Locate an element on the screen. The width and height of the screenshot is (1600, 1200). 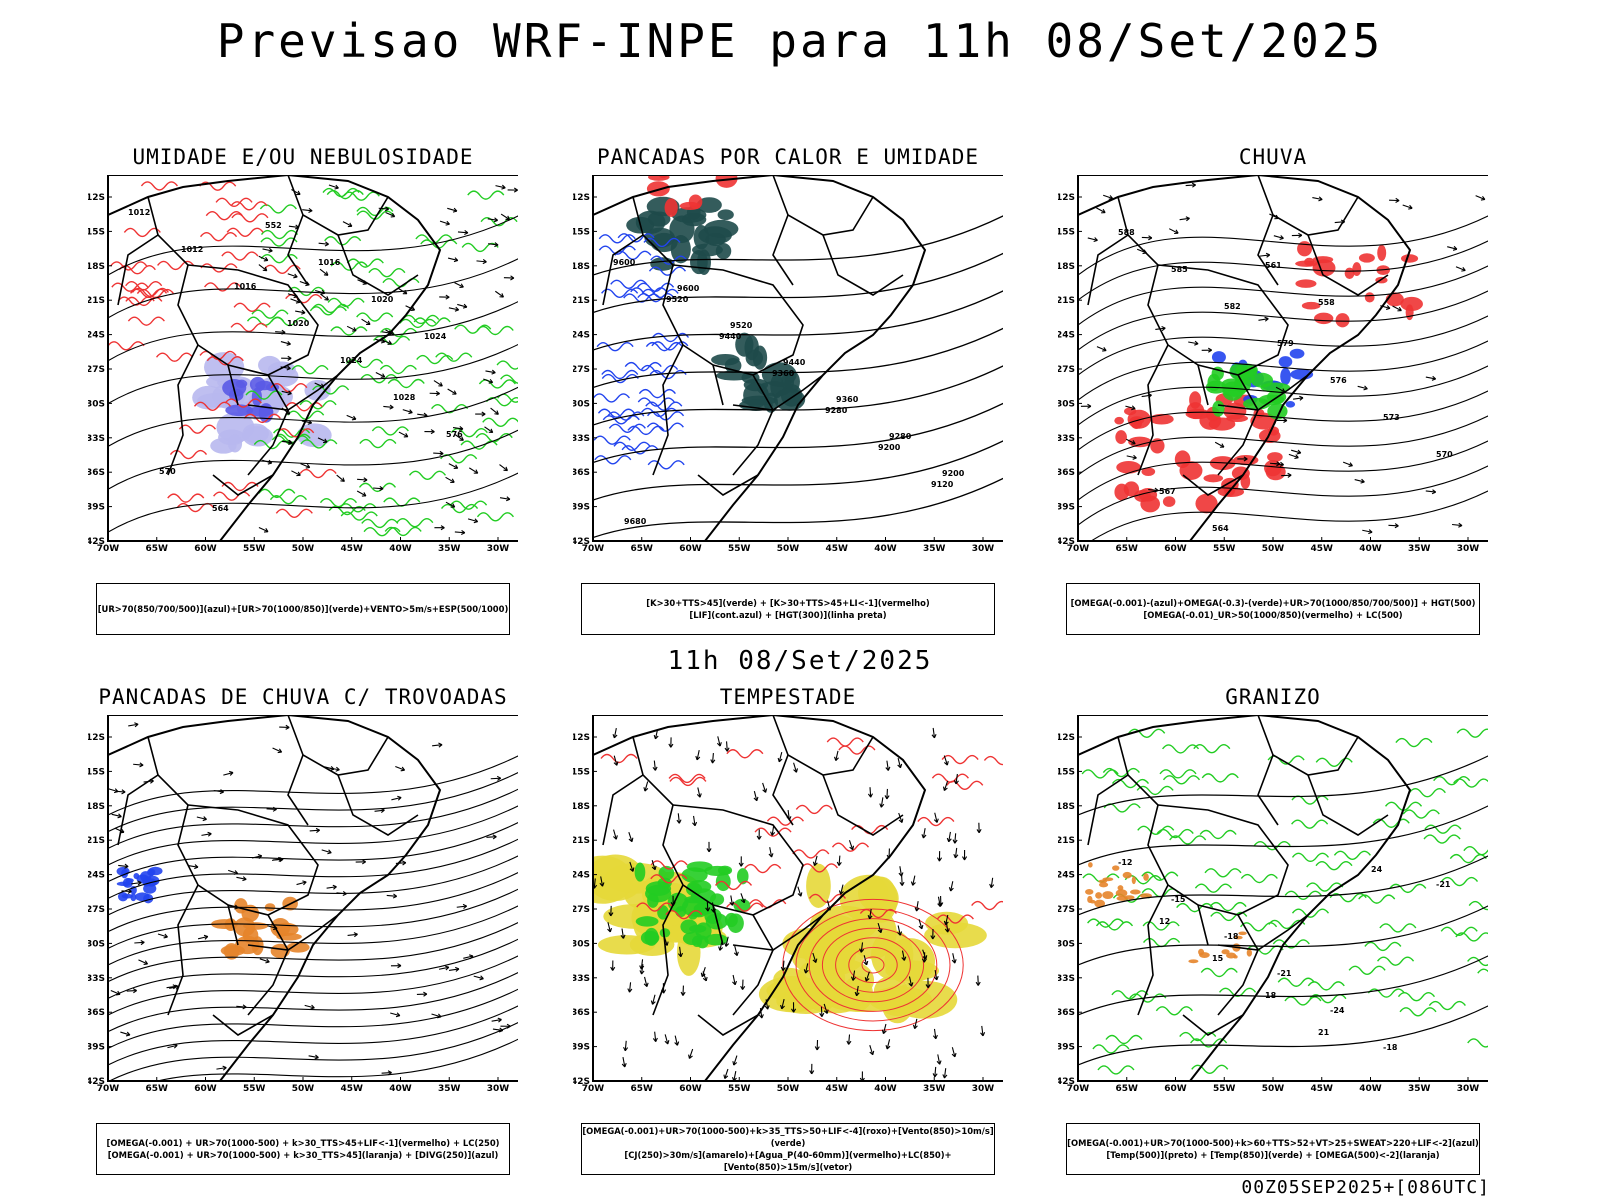
lon-tick-label: 45W is located at coordinates (1322, 1089).